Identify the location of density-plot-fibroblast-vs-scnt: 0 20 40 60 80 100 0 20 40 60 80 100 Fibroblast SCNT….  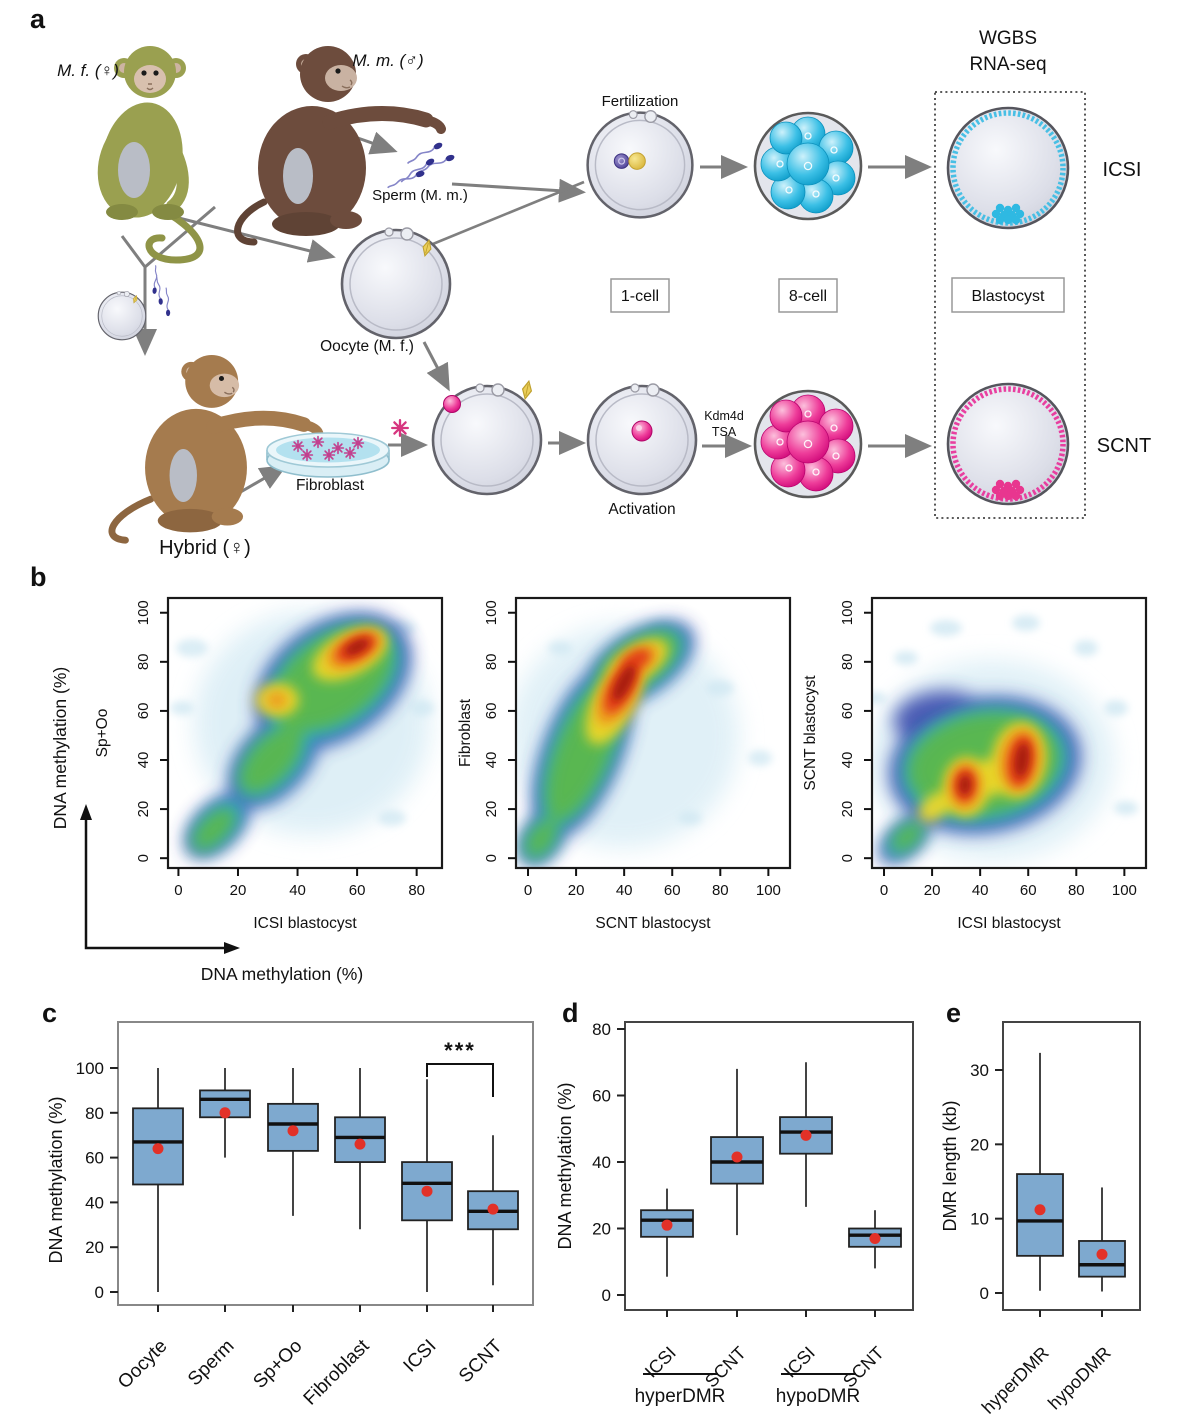
(624, 764).